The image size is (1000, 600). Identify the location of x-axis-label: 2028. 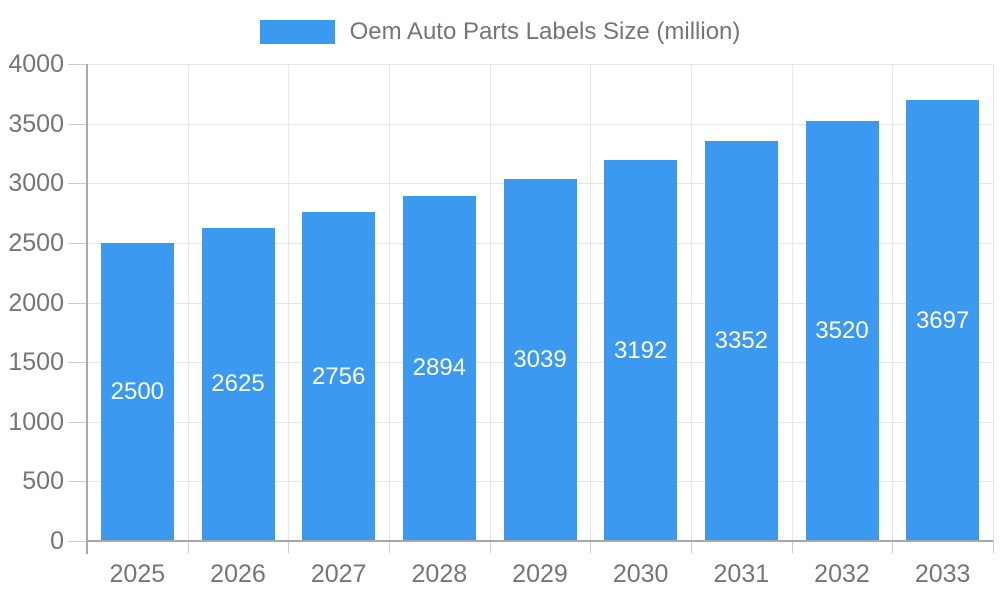
(439, 574).